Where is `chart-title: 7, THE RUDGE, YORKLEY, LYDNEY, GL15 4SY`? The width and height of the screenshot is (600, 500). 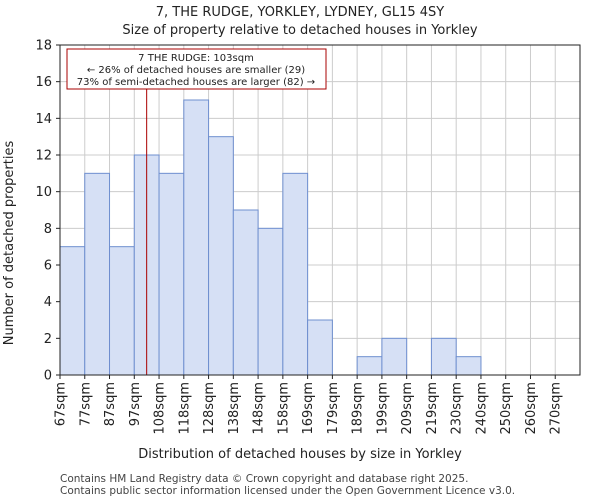
chart-title: 7, THE RUDGE, YORKLEY, LYDNEY, GL15 4SY is located at coordinates (300, 12).